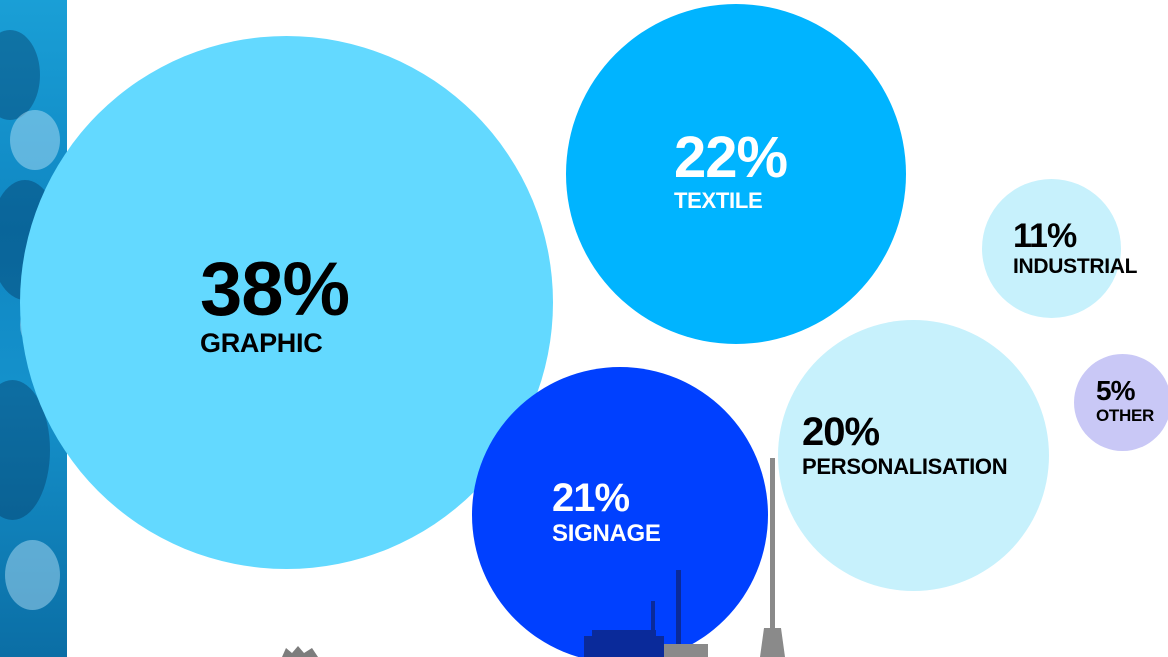 Image resolution: width=1168 pixels, height=657 pixels. Describe the element at coordinates (591, 498) in the screenshot. I see `value-label-signage: 21%` at that location.